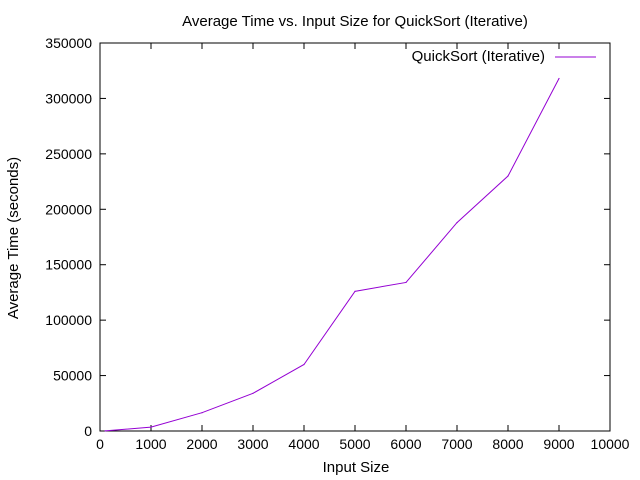  I want to click on y-tick-label: 0, so click(88, 431).